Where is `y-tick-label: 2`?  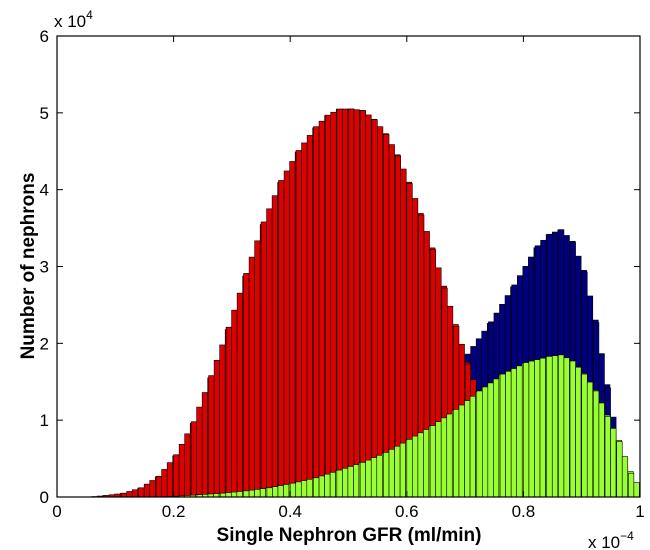
y-tick-label: 2 is located at coordinates (44, 343).